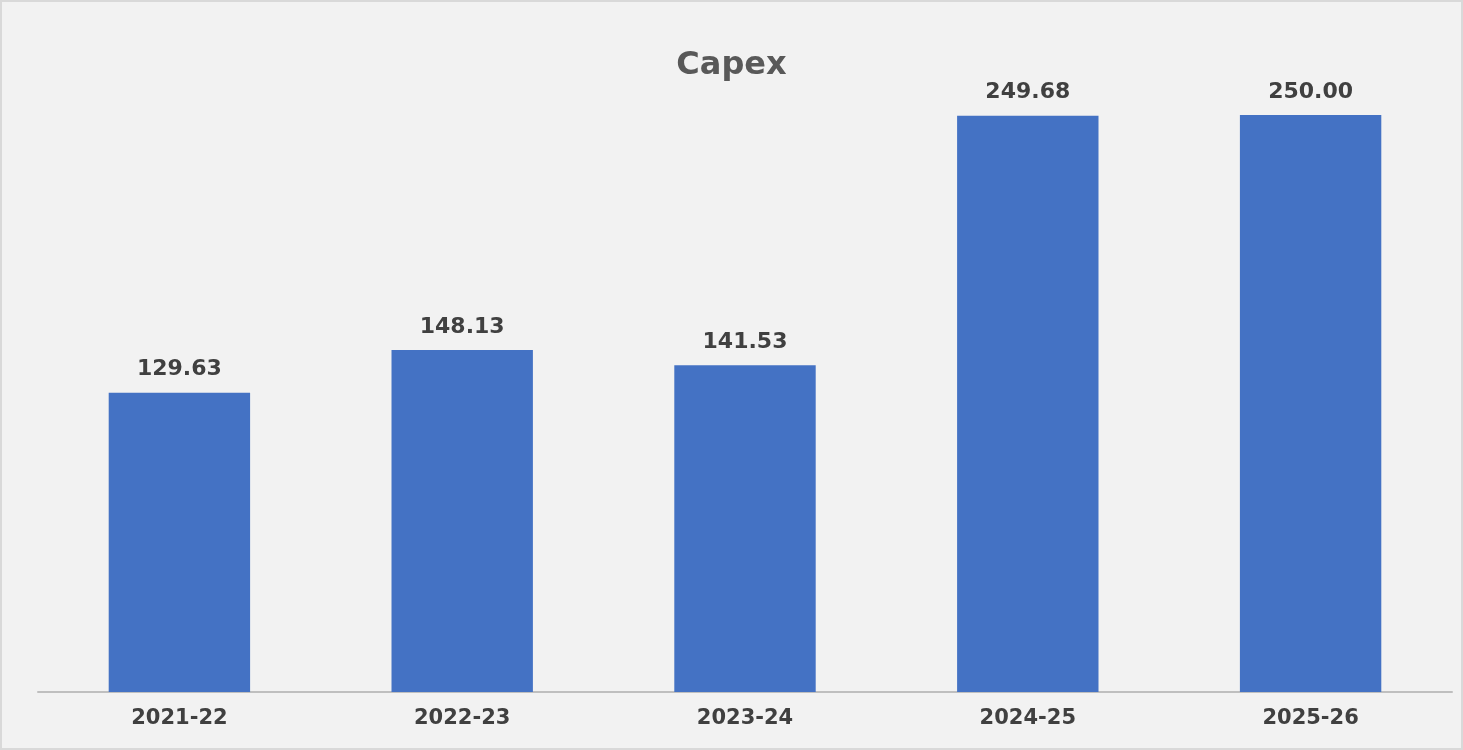 This screenshot has width=1463, height=750. What do you see at coordinates (462, 716) in the screenshot?
I see `x-tick-label: 2022-23` at bounding box center [462, 716].